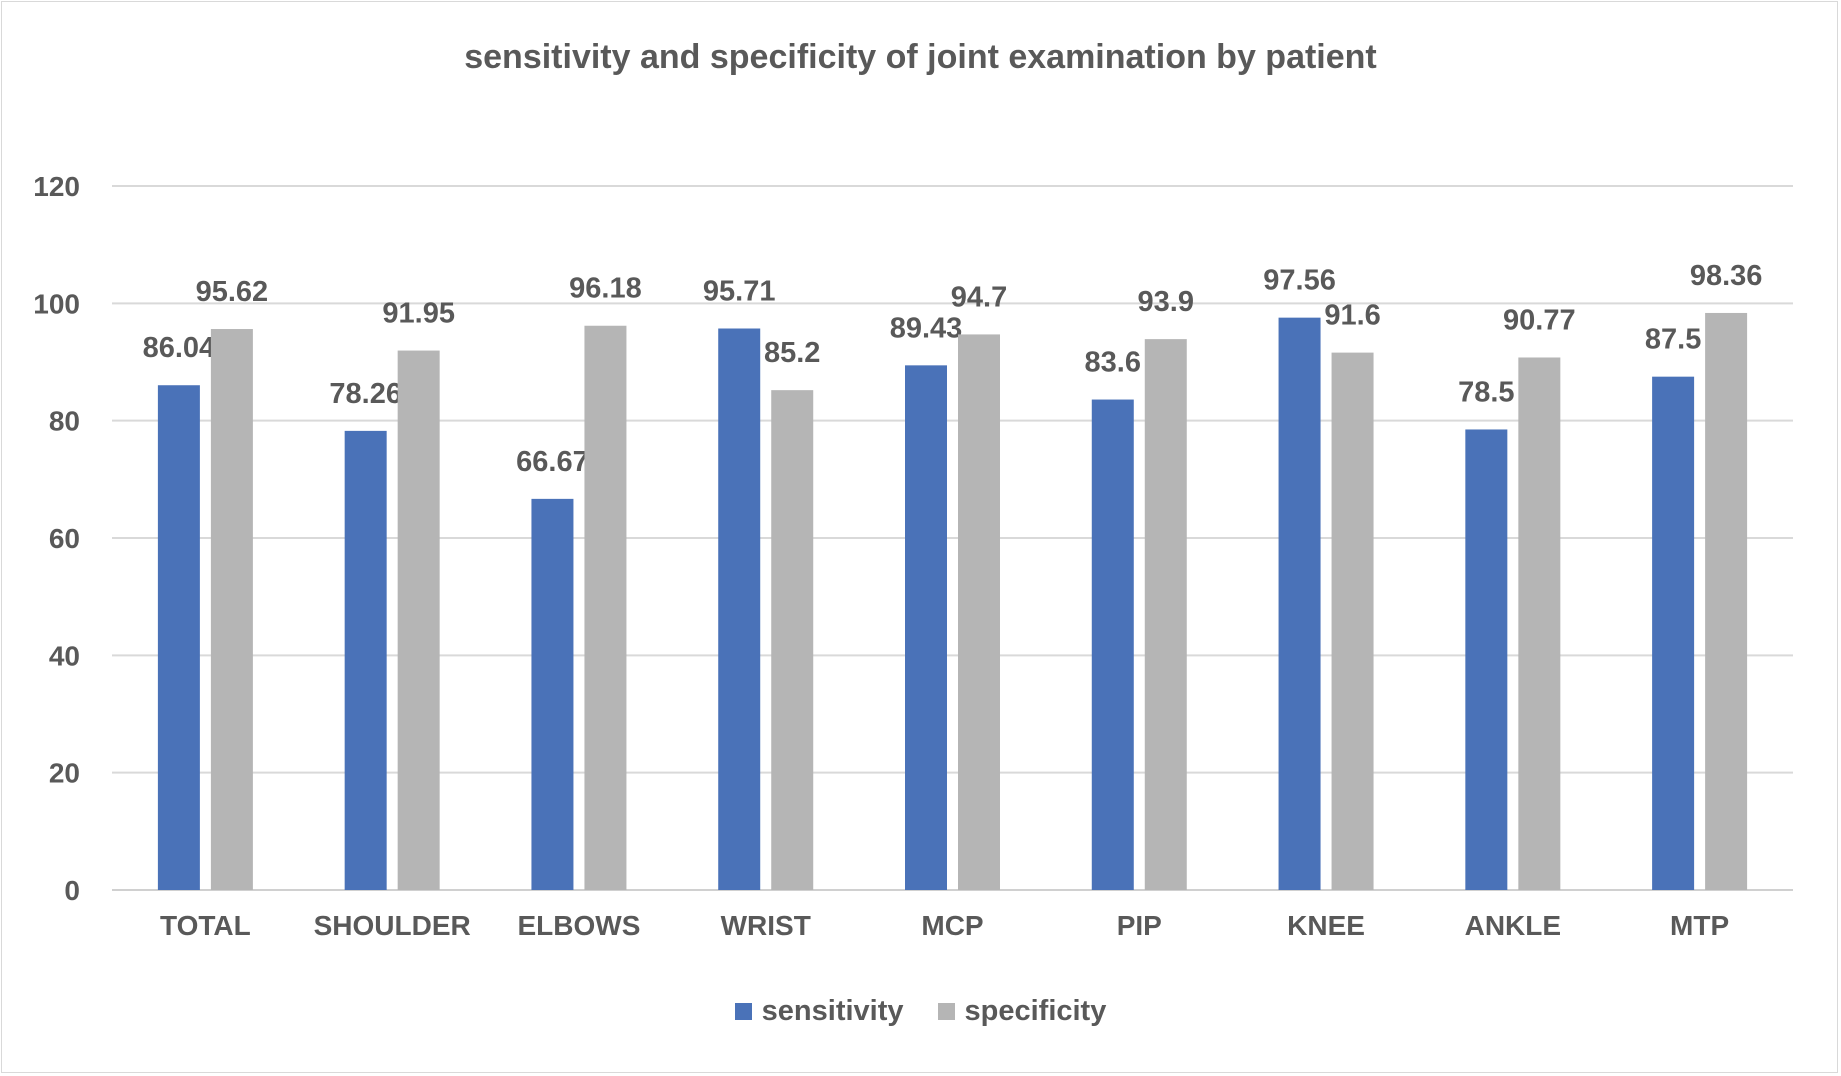  What do you see at coordinates (418, 314) in the screenshot?
I see `data-label: 91.95` at bounding box center [418, 314].